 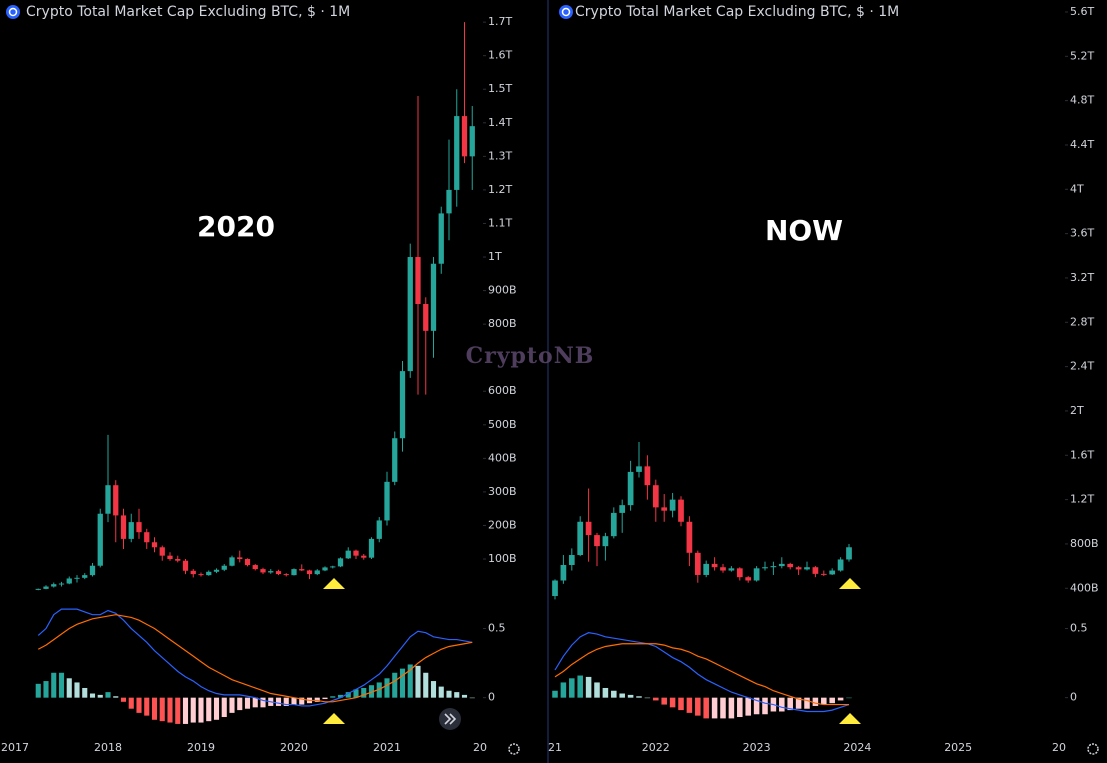 What do you see at coordinates (15, 747) in the screenshot?
I see `x-tick-label: 2017` at bounding box center [15, 747].